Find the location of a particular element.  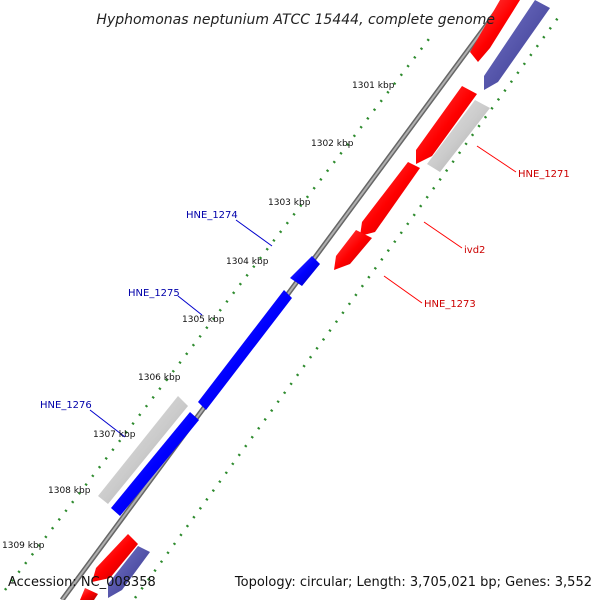

tick-label: 1301 kbp is located at coordinates (373, 86).